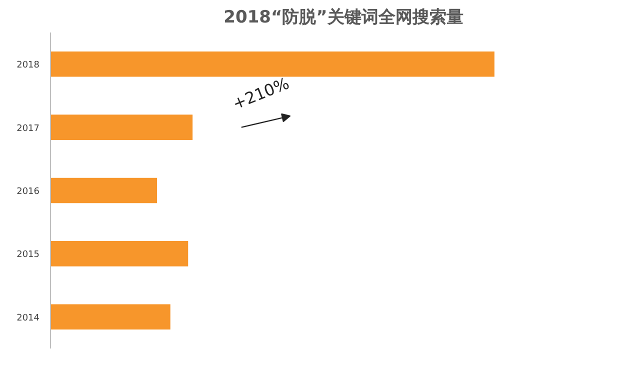 The width and height of the screenshot is (636, 378). Describe the element at coordinates (28, 318) in the screenshot. I see `y-tick-label: 2014` at that location.